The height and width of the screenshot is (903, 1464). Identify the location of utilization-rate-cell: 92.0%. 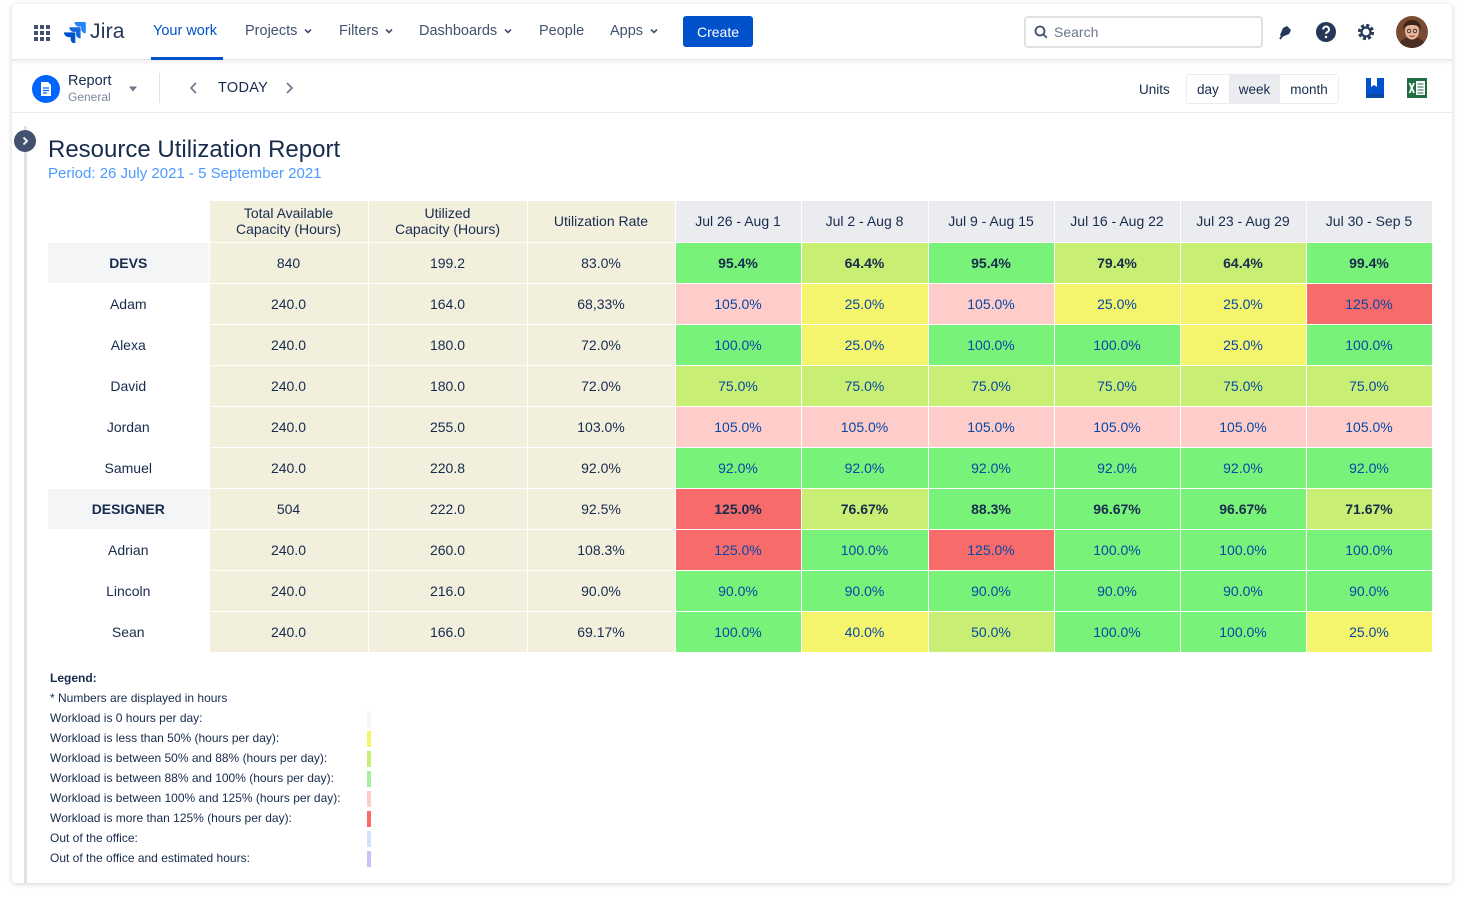
(601, 468).